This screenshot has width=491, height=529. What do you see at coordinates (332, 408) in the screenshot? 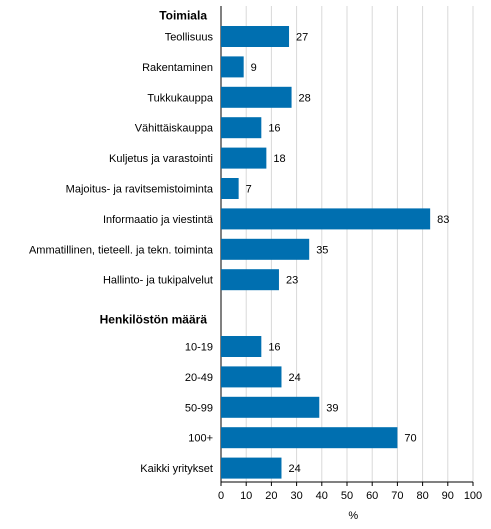
I see `data-label: 39` at bounding box center [332, 408].